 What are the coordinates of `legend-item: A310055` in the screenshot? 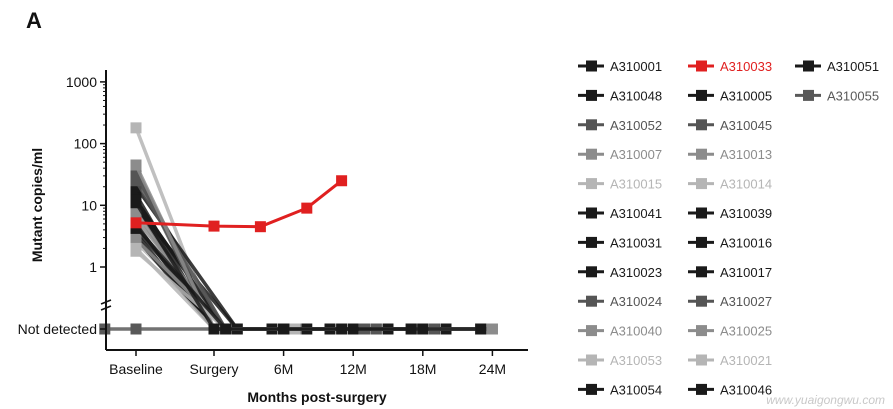 It's located at (837, 95).